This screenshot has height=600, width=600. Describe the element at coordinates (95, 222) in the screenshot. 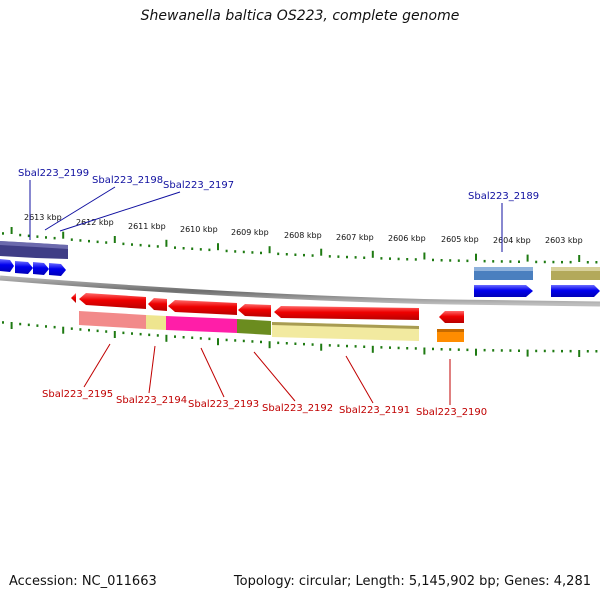

I see `scale-label: 2612 kbp` at that location.